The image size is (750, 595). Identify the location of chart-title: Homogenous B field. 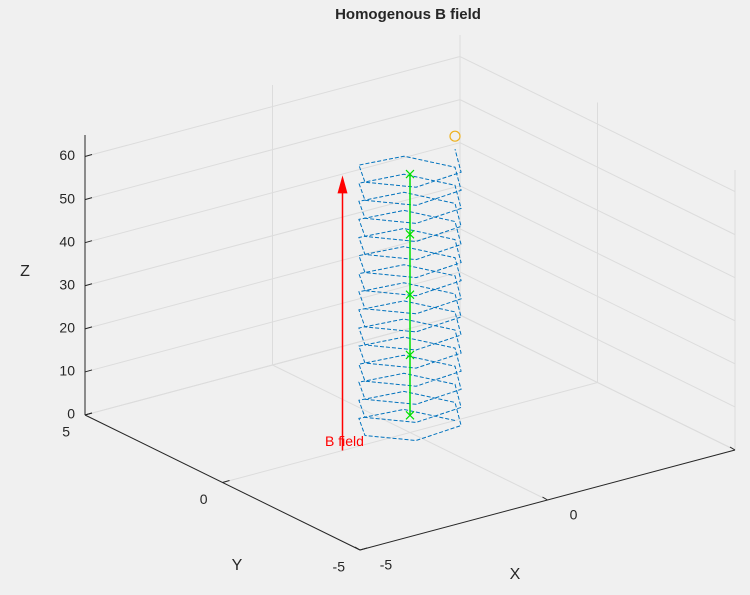
(408, 14).